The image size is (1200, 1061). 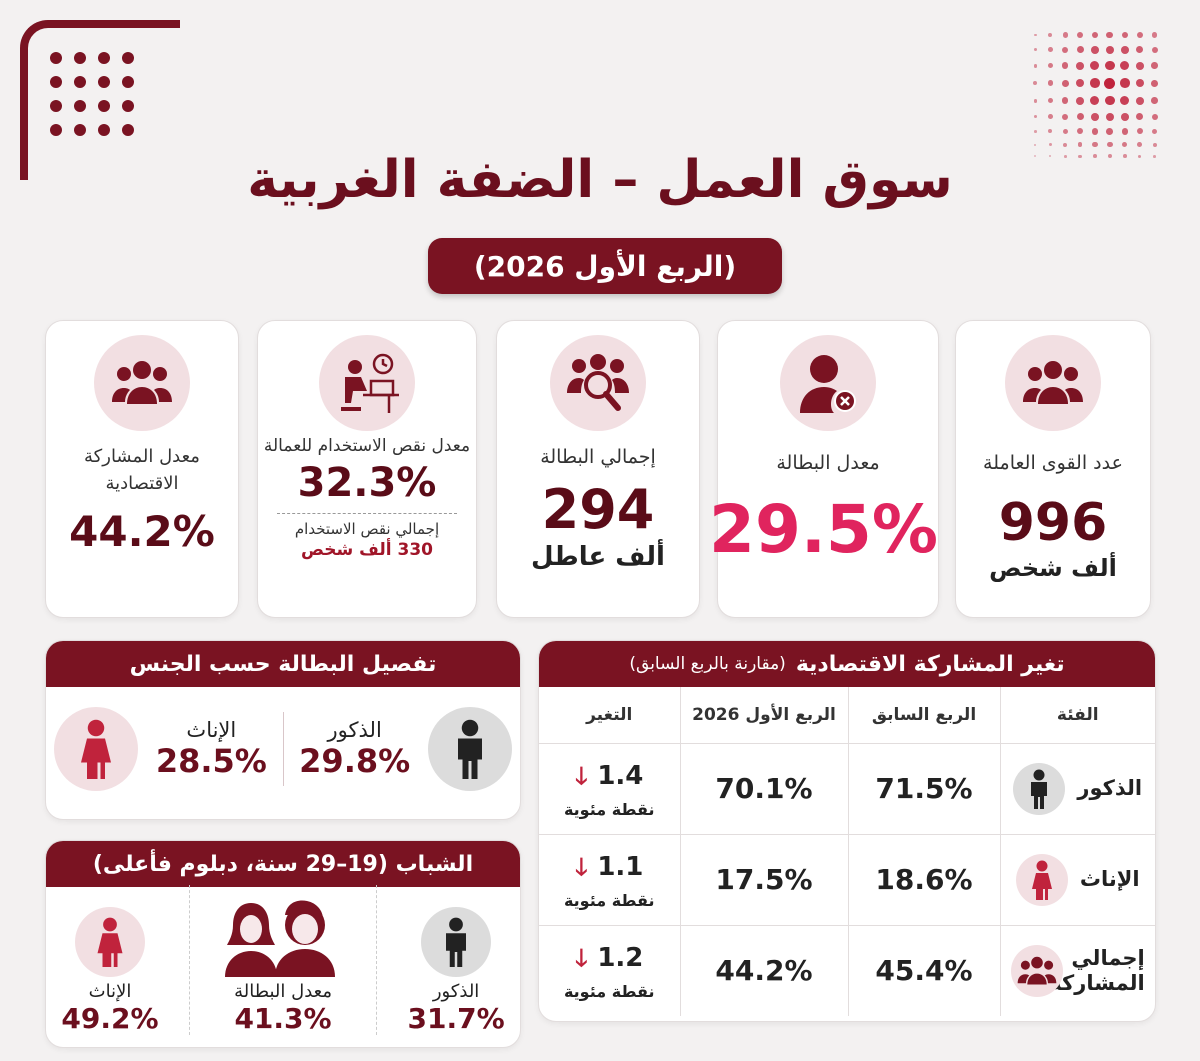 I want to click on gender-value: 29.8%, so click(x=355, y=761).